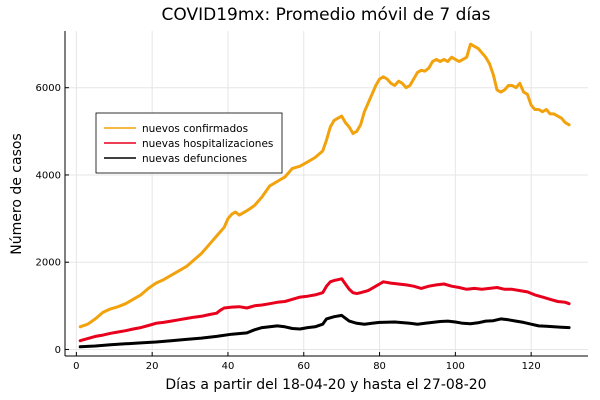 The width and height of the screenshot is (600, 400). What do you see at coordinates (379, 366) in the screenshot?
I see `x-tick-label: 80` at bounding box center [379, 366].